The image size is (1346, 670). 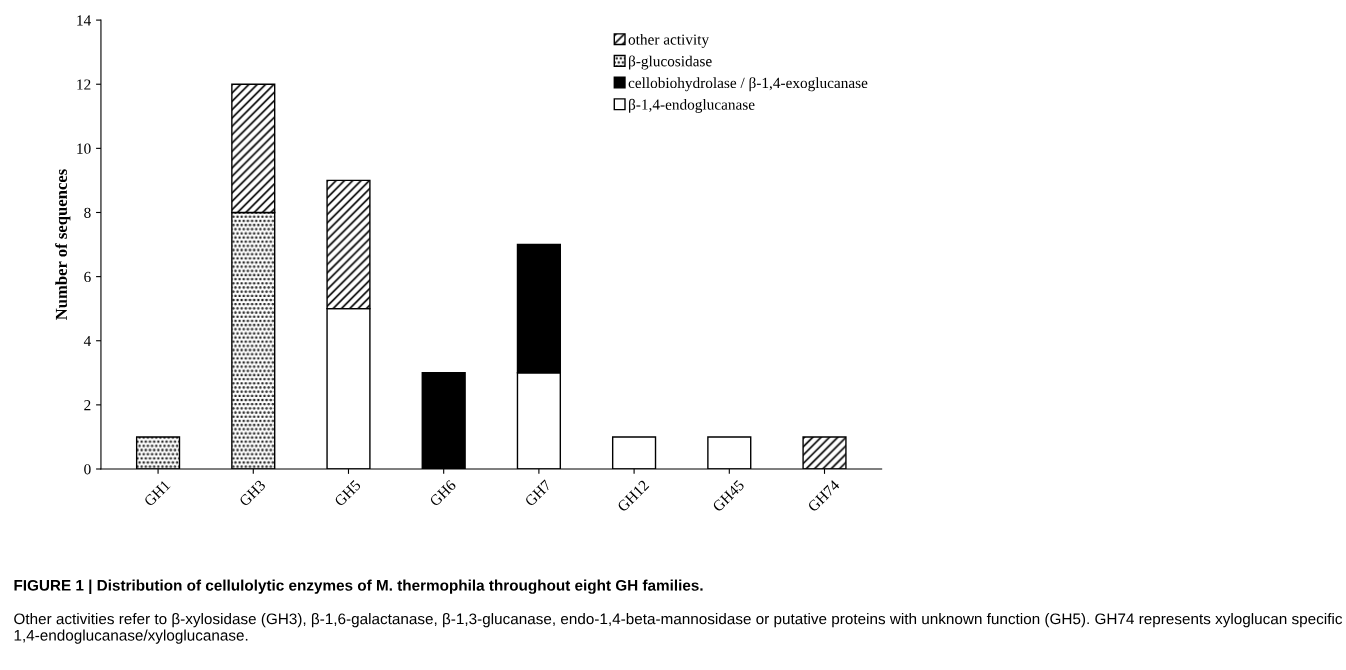 I want to click on x-tick-label: GH3, so click(x=252, y=493).